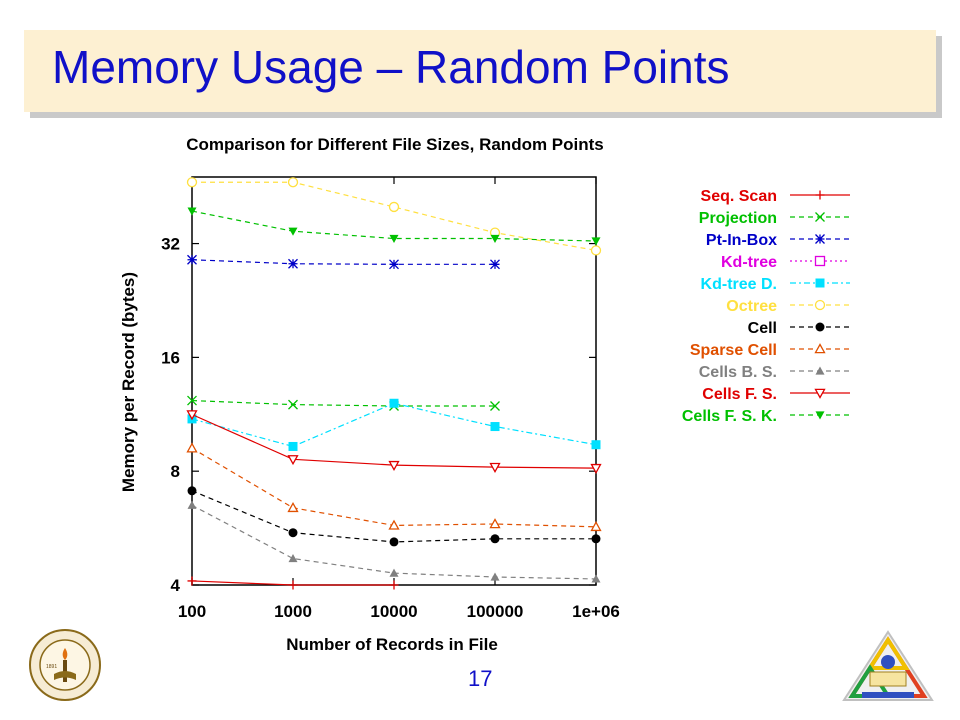  I want to click on x-axis-label: Number of Records in File, so click(392, 644).